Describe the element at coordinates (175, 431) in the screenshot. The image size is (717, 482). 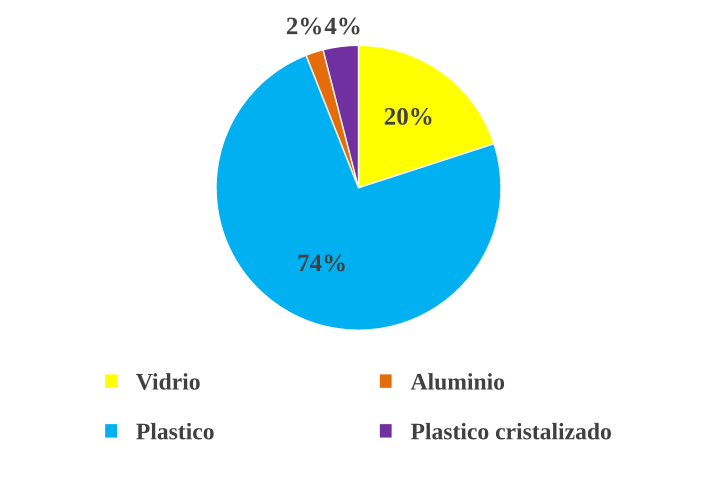
I see `legend-label: Plastico` at that location.